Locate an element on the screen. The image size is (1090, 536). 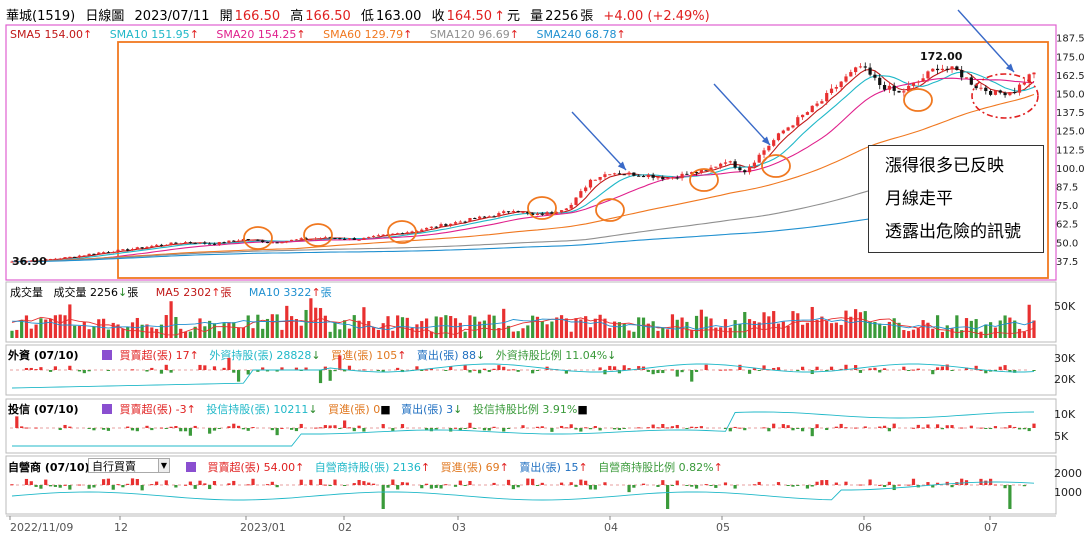
holding-line is located at coordinates (523, 429).